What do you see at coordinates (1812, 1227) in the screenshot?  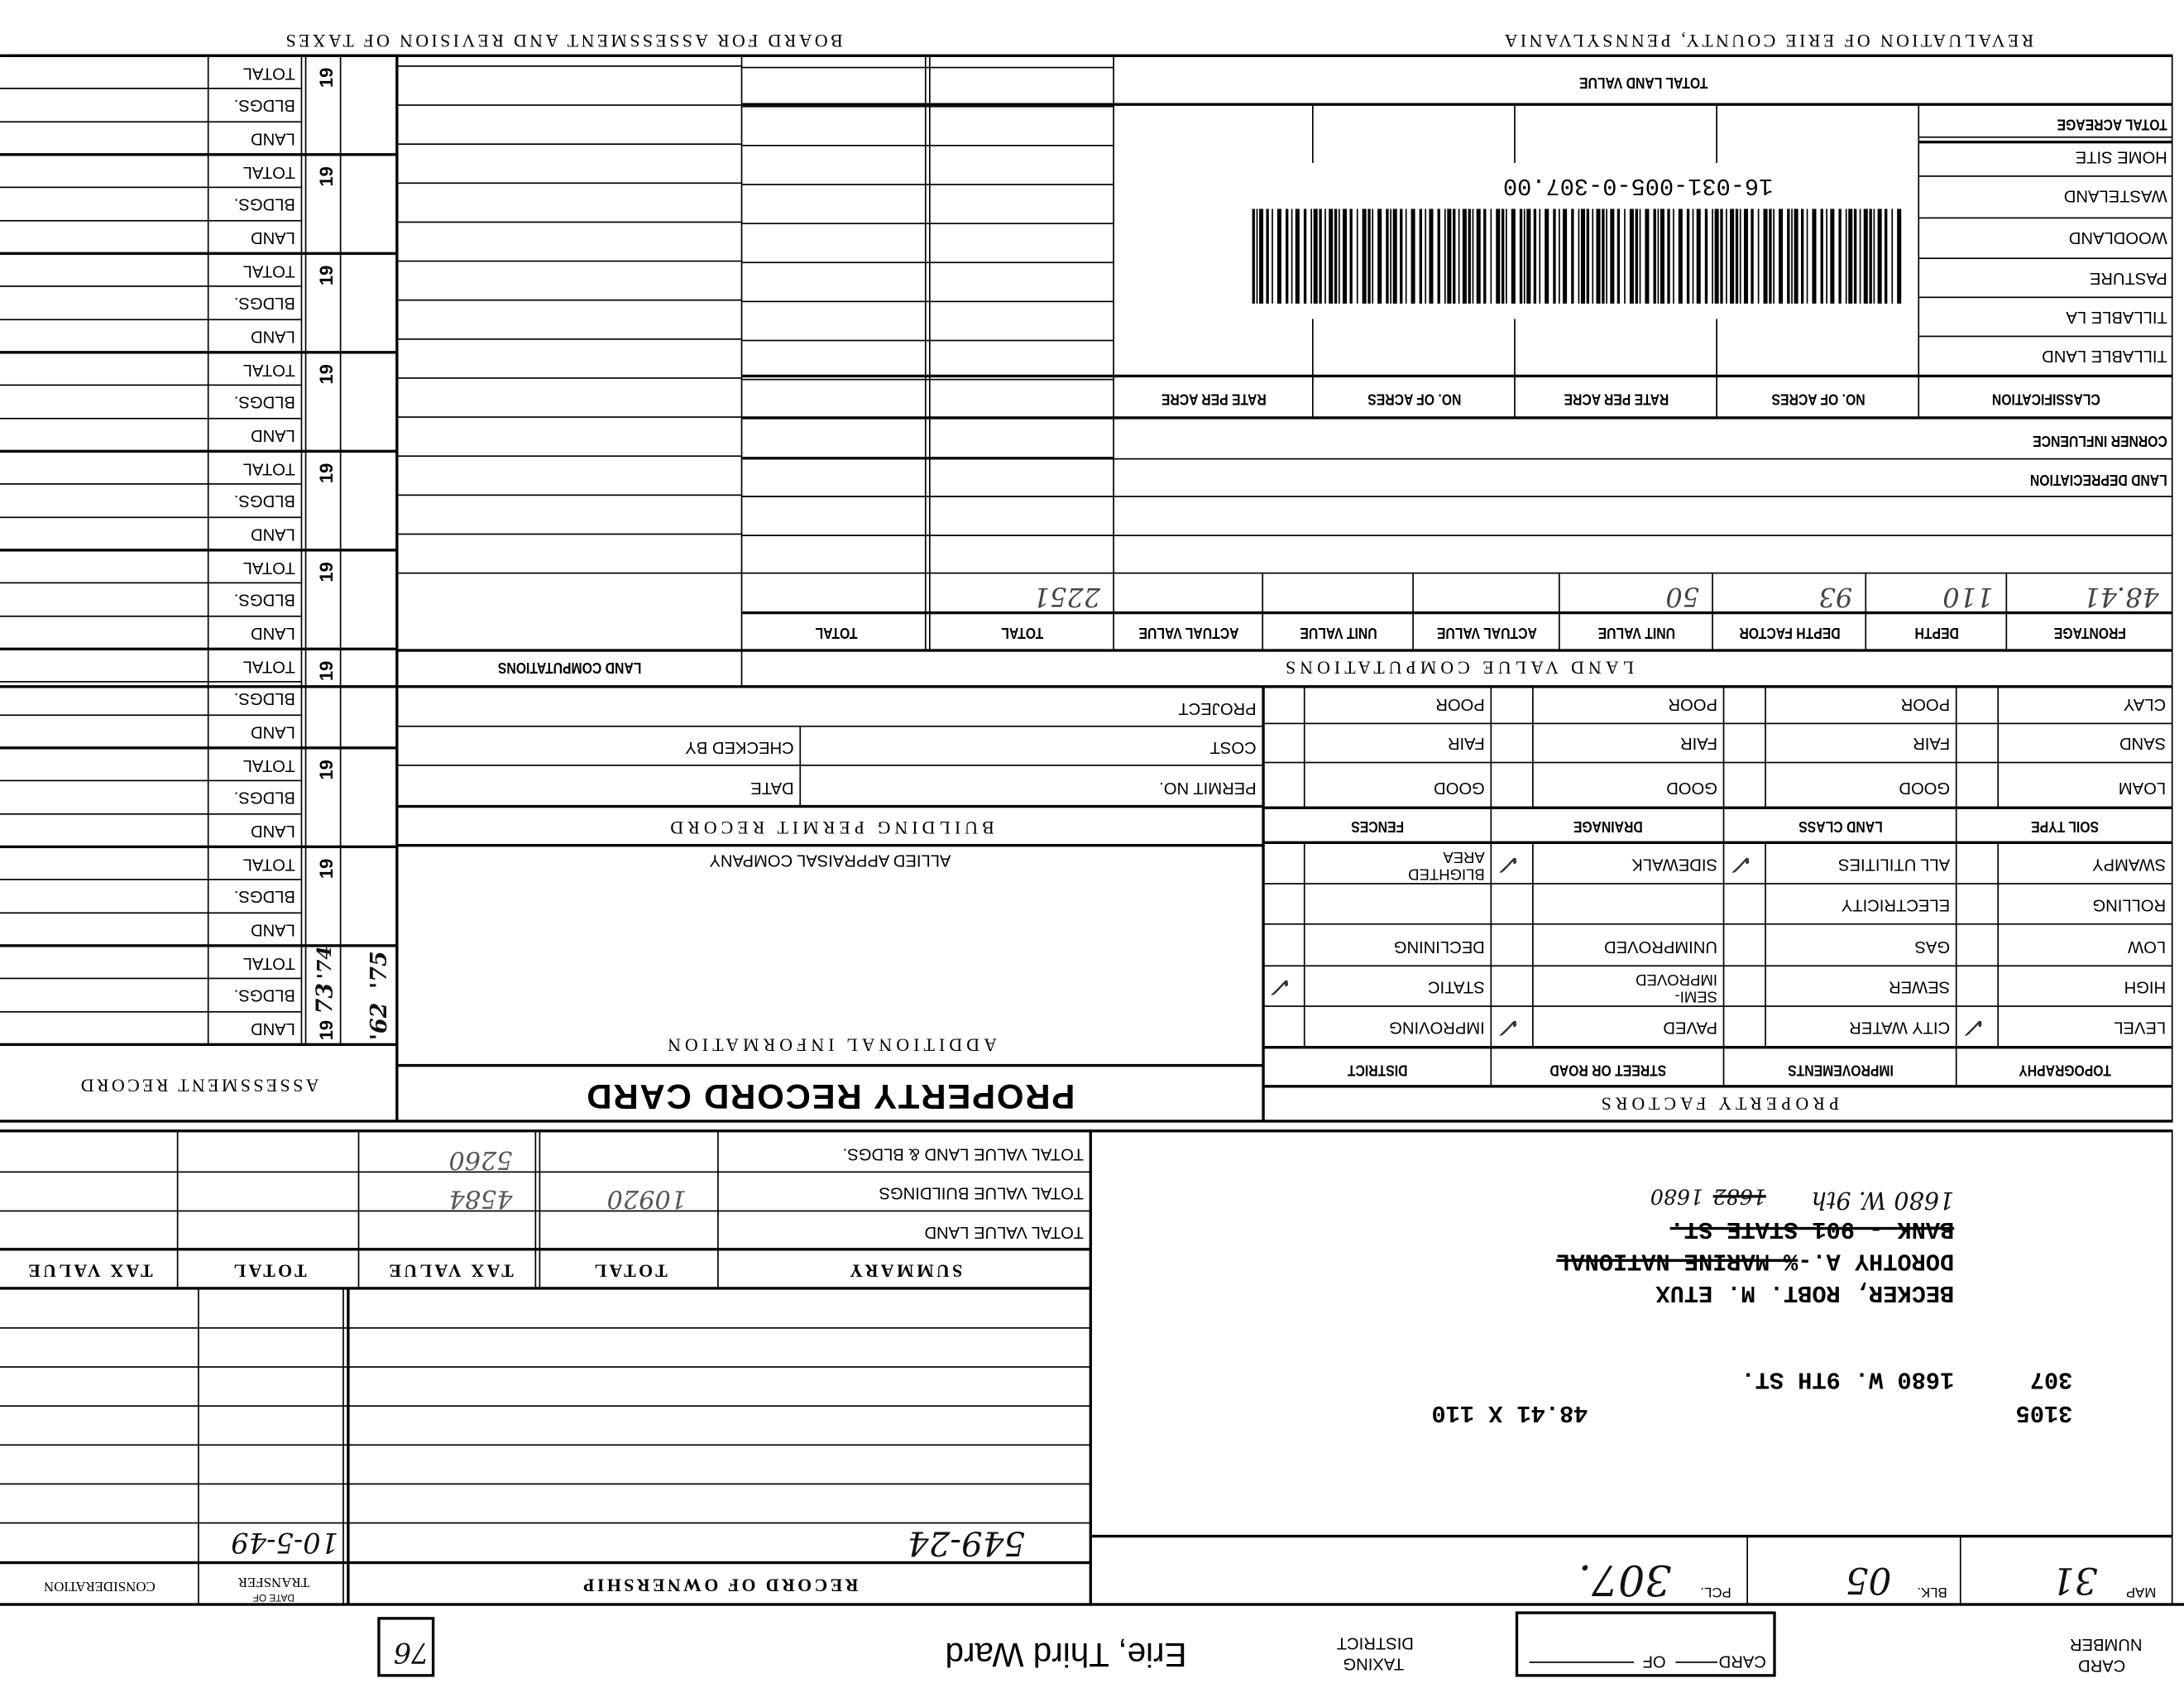 I see `owner-line-3: BANK - 901 STATE ST.` at bounding box center [1812, 1227].